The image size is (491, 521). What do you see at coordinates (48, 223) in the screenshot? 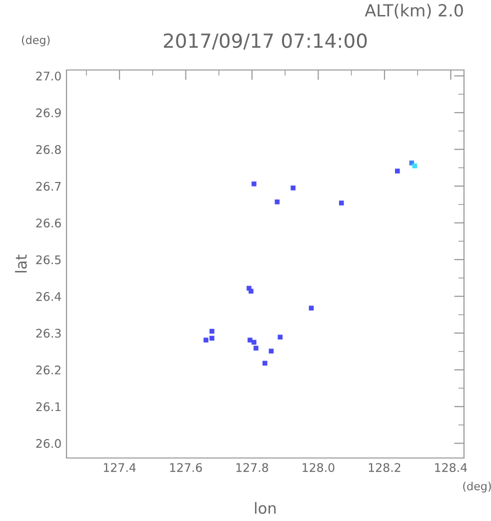
I see `y-tick-label: 26.6` at bounding box center [48, 223].